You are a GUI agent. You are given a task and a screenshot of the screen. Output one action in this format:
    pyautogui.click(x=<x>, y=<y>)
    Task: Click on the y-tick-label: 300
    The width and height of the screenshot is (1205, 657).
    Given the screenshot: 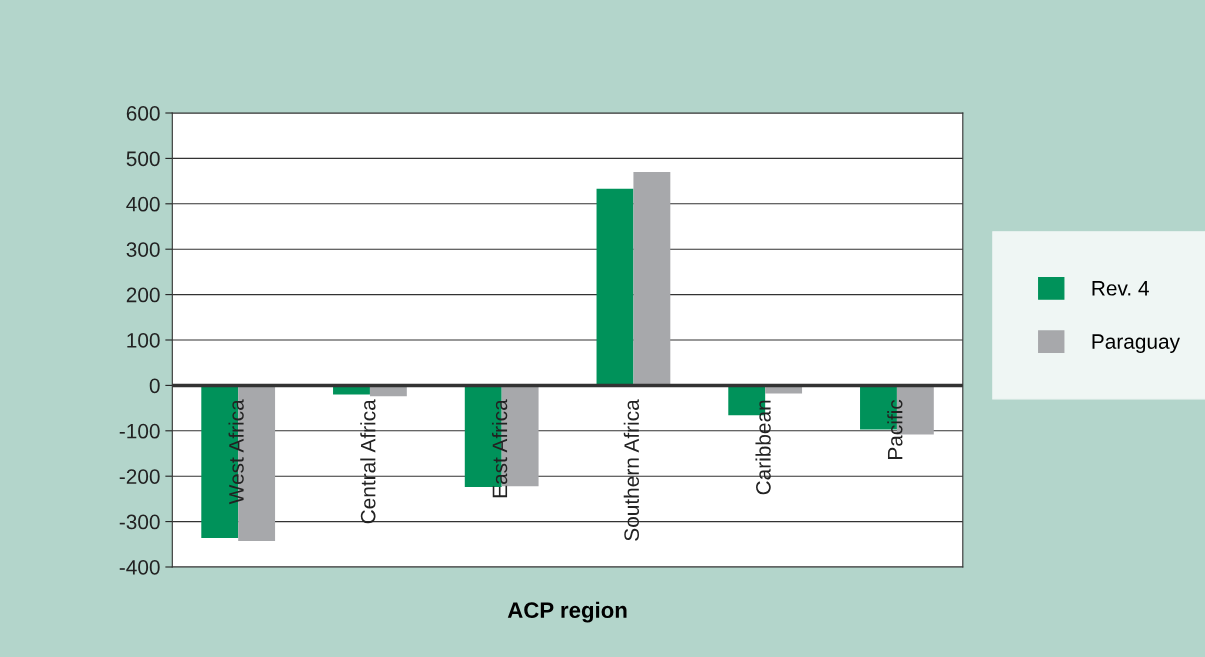 What is the action you would take?
    pyautogui.click(x=143, y=249)
    